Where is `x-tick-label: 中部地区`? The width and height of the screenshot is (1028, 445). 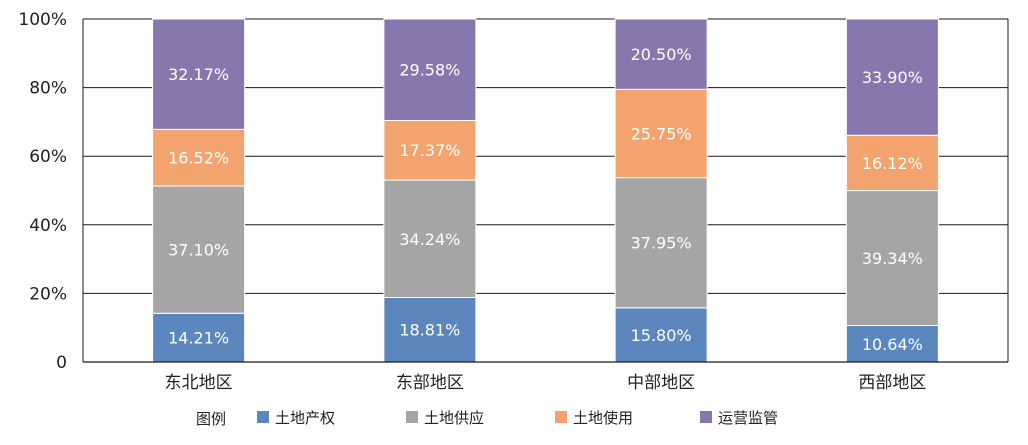
x-tick-label: 中部地区 is located at coordinates (661, 383).